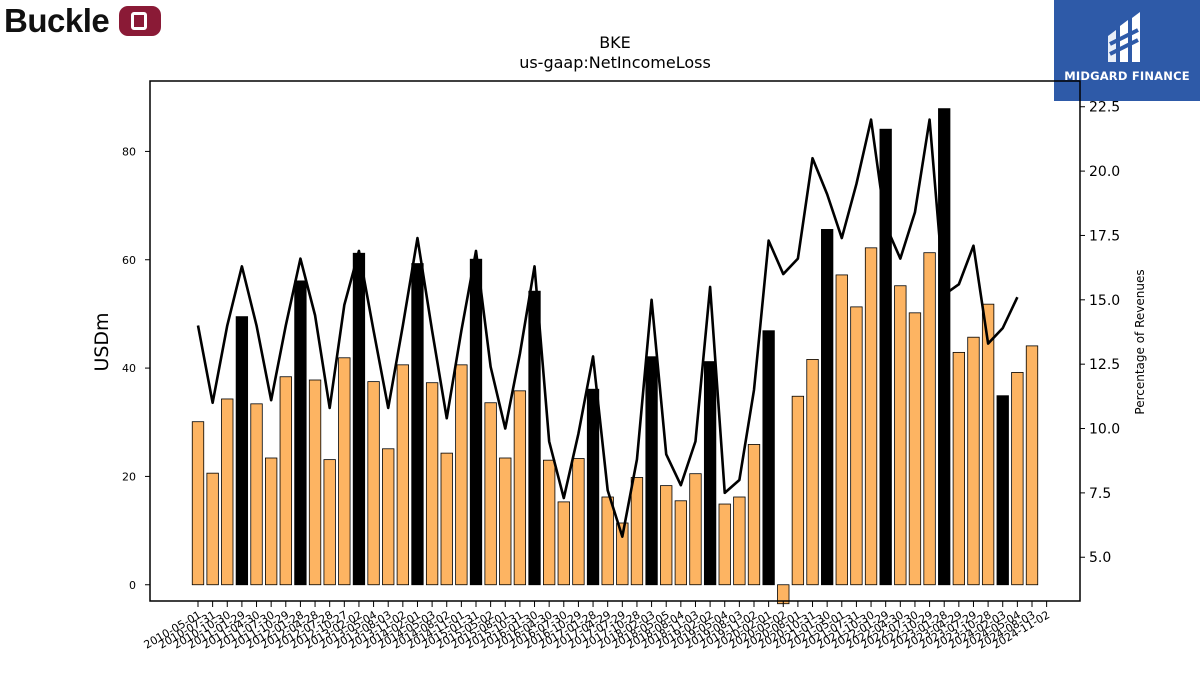  I want to click on y2-tick-label: 12.5, so click(1104, 365).